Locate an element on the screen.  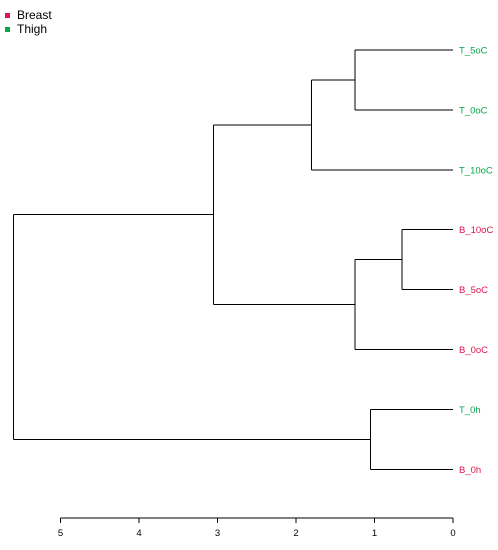
legend-swatch-thigh is located at coordinates (7, 29).